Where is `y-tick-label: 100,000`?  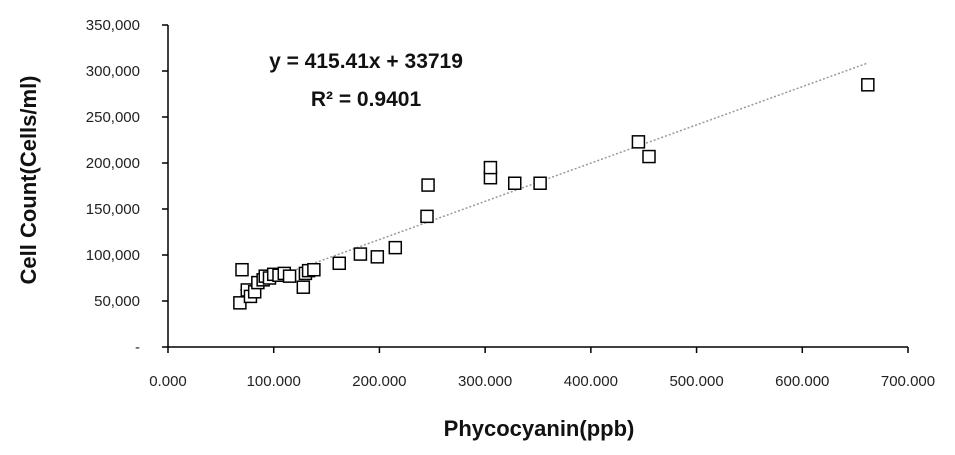
y-tick-label: 100,000 is located at coordinates (113, 255).